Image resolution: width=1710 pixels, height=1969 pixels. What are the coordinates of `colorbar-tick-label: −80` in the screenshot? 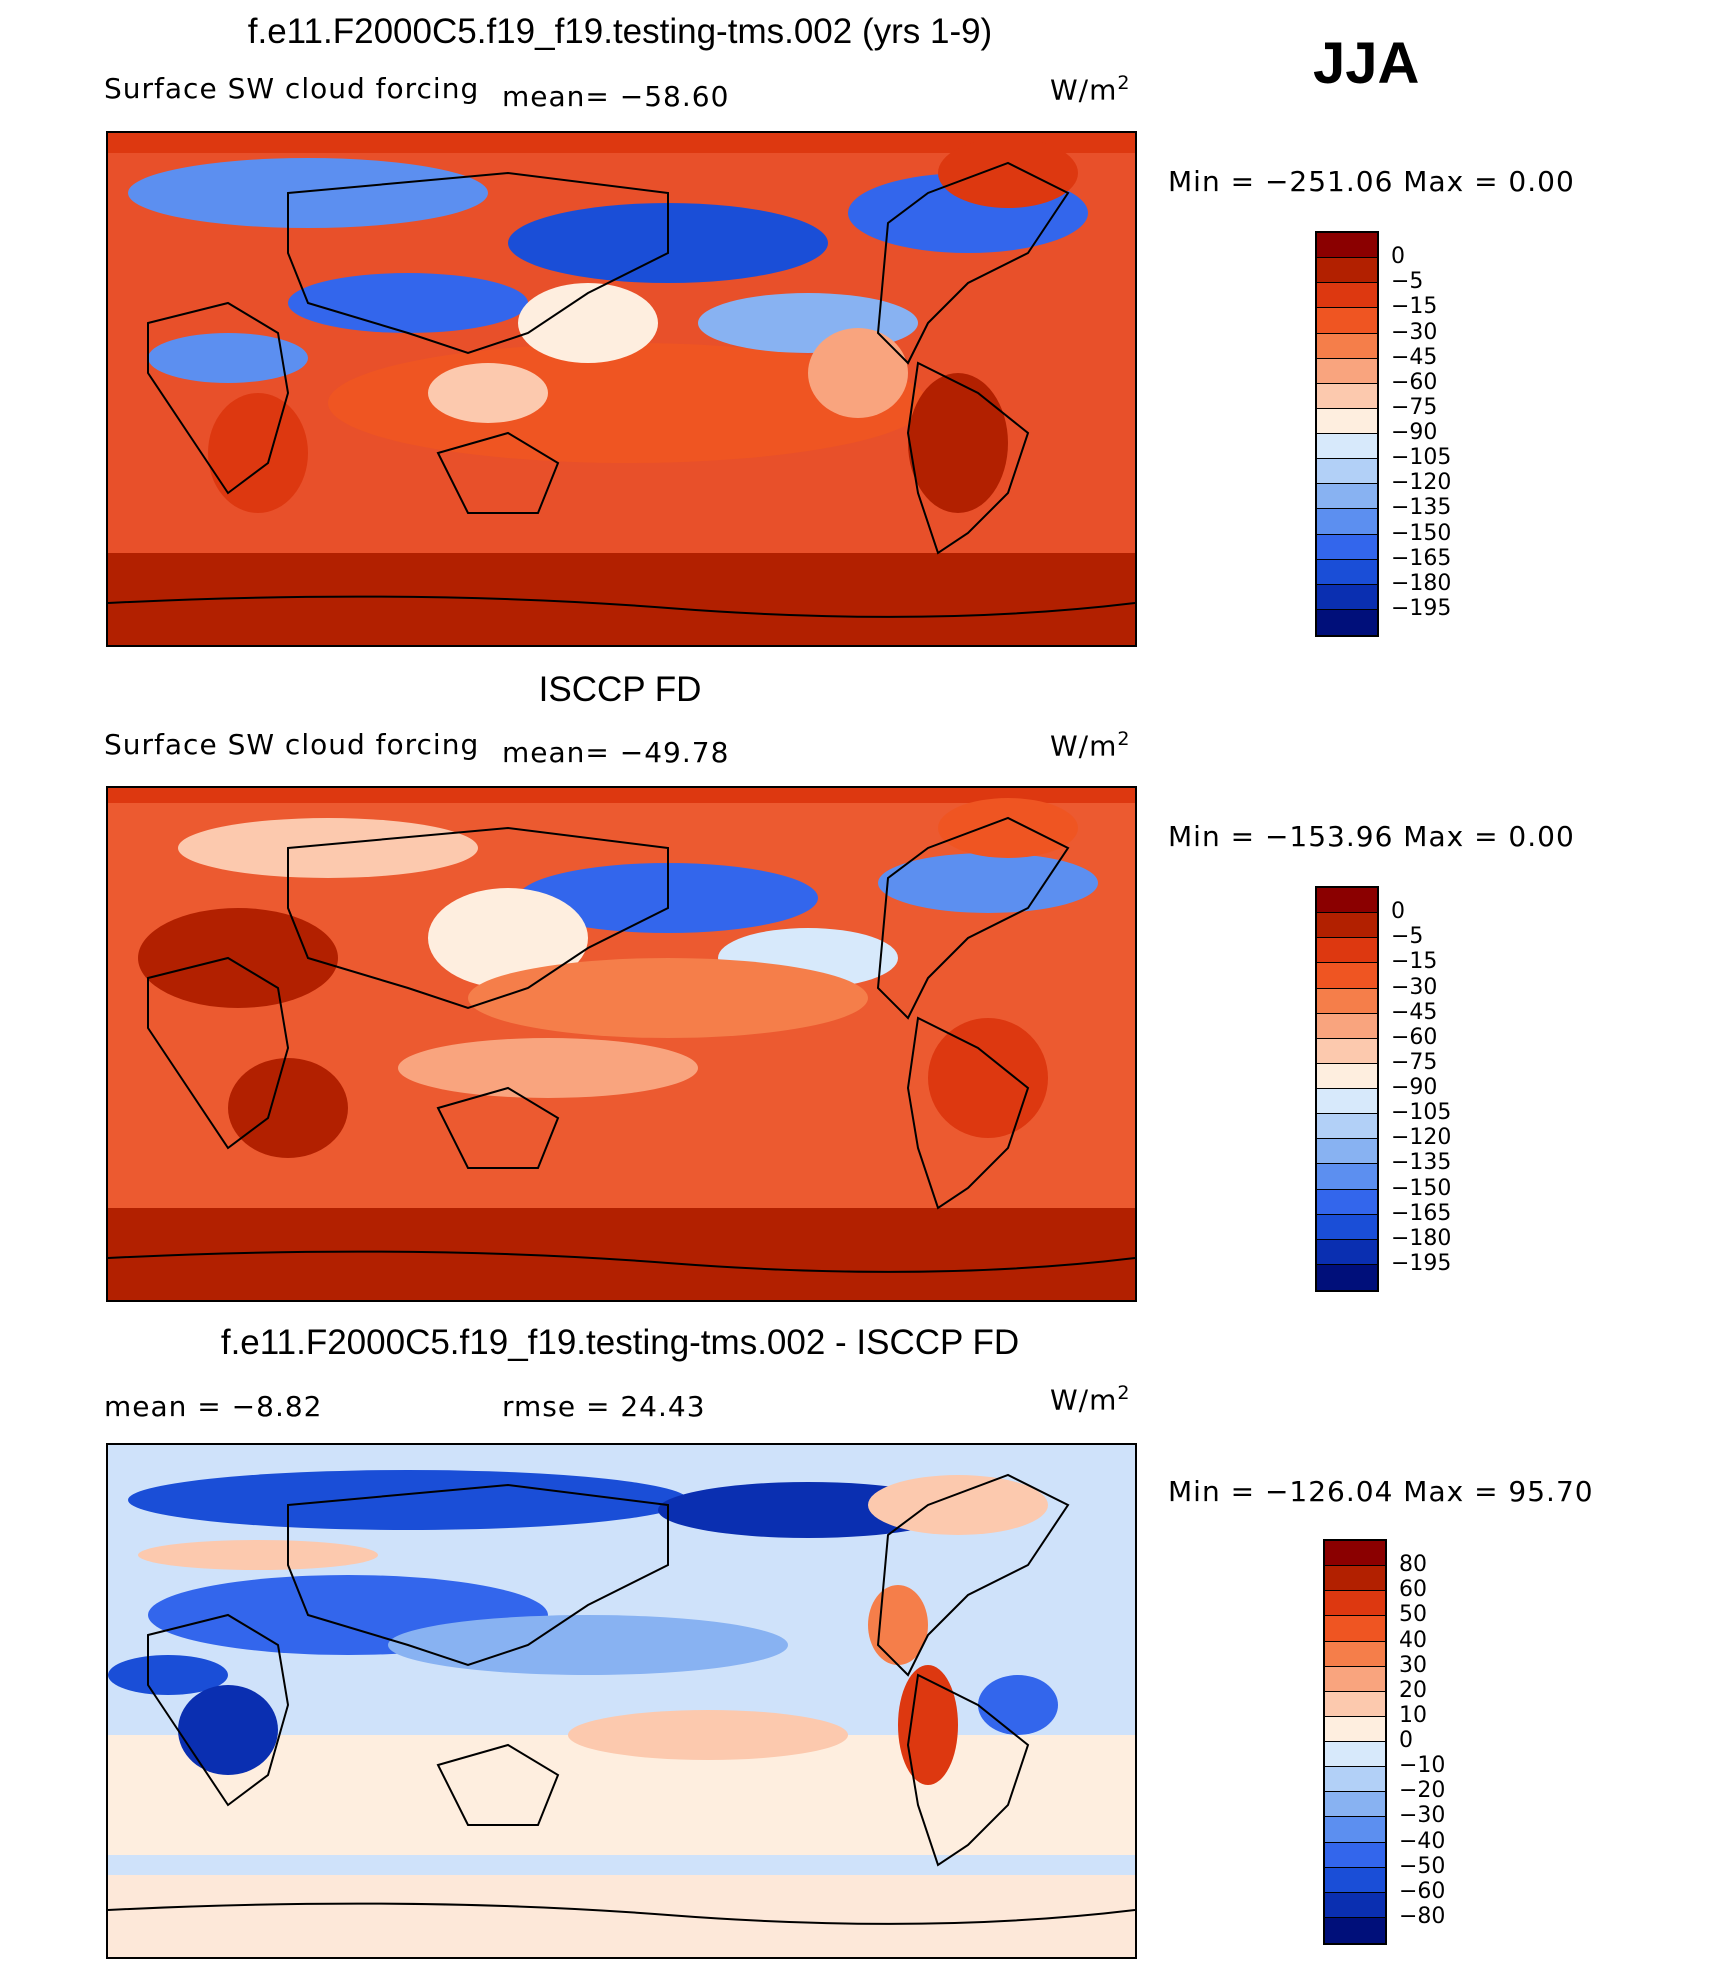 It's located at (1422, 1916).